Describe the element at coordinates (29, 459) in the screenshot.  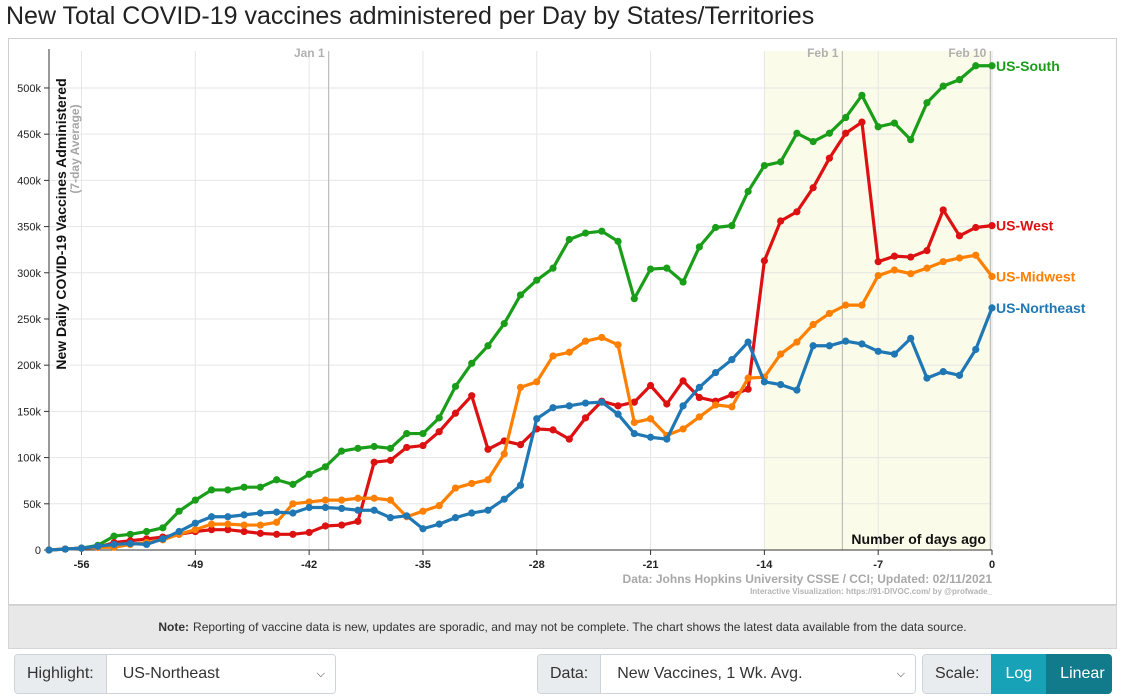
I see `y-tick-label: 100k` at that location.